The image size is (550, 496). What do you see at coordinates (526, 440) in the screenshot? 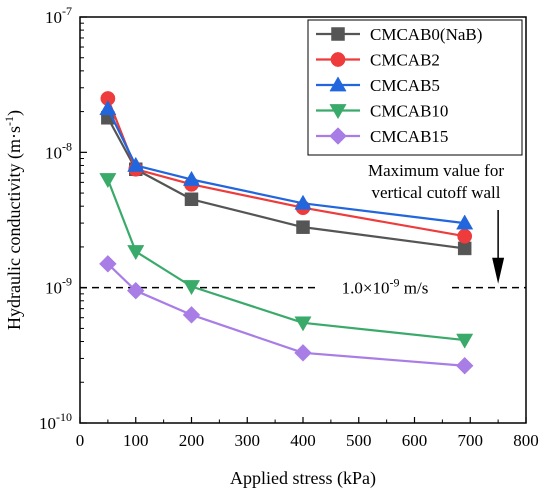
I see `x-tick-label: 800` at bounding box center [526, 440].